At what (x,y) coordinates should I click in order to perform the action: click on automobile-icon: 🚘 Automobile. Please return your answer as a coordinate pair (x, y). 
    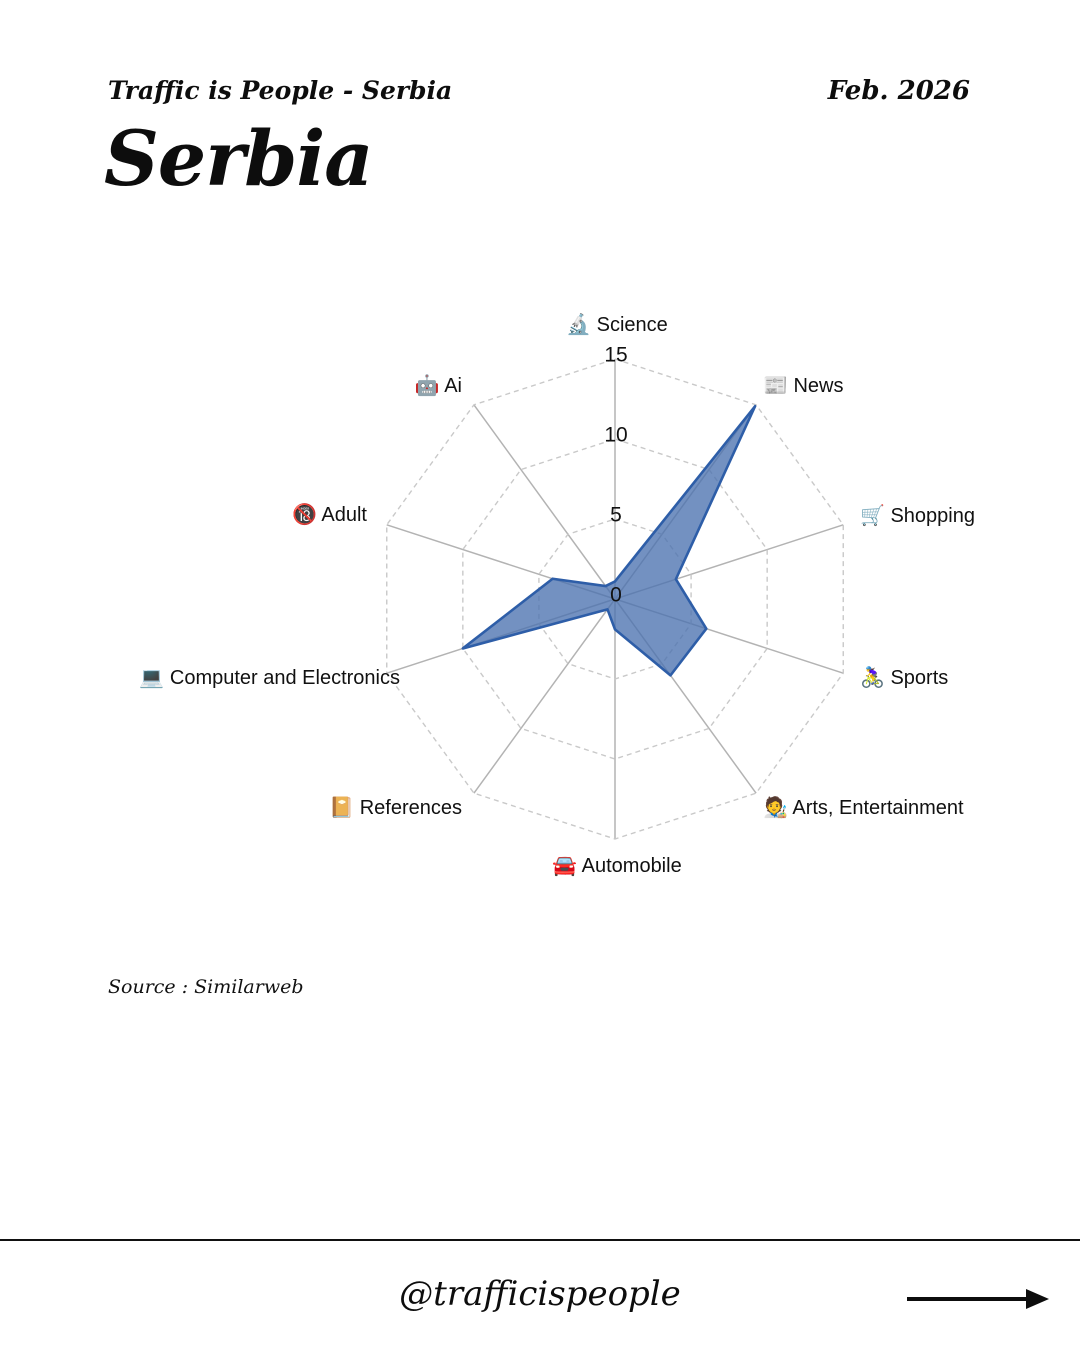
    Looking at the image, I should click on (616, 866).